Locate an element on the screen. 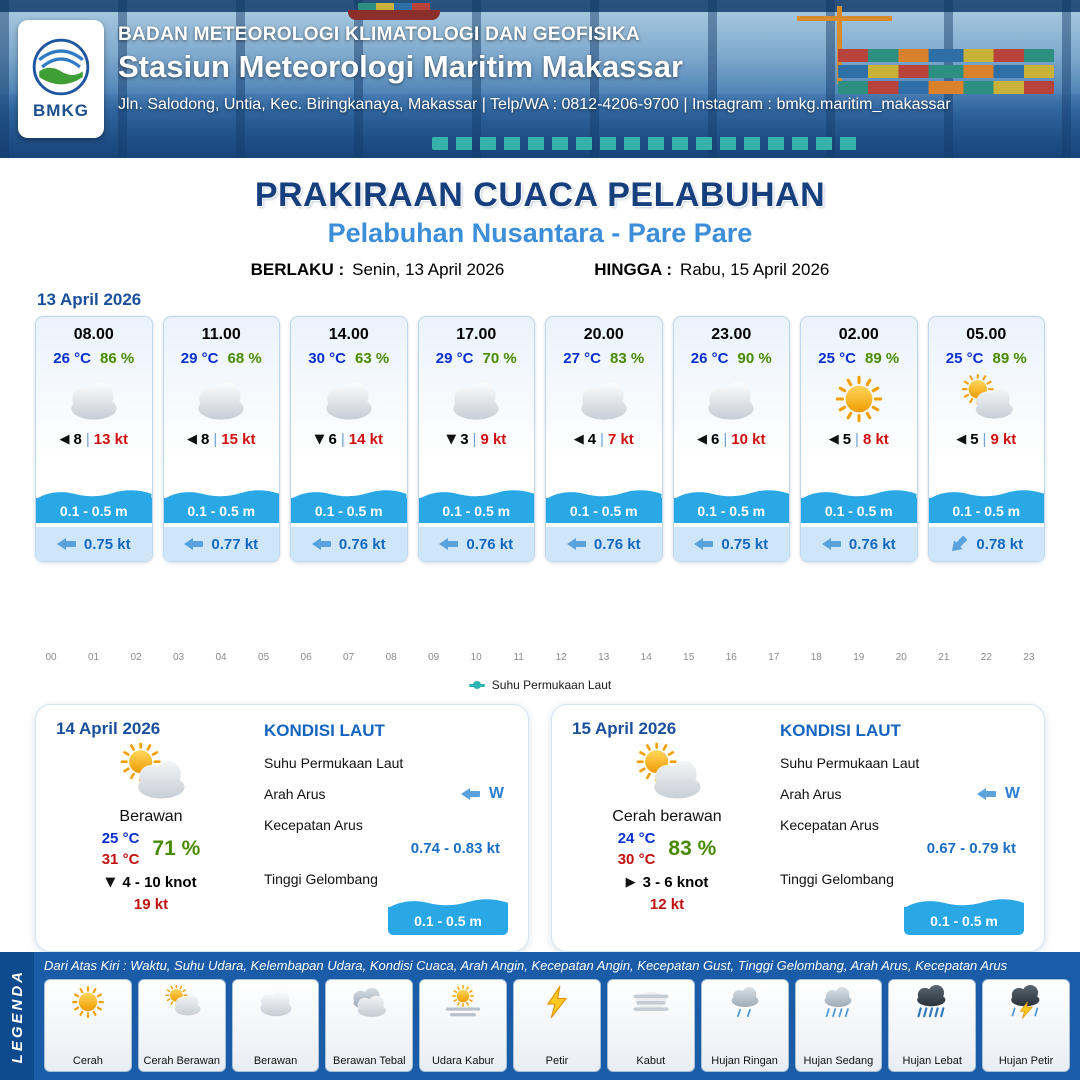 Image resolution: width=1080 pixels, height=1080 pixels. forecast-card: 20.00 27 °C 83 % ◀ 4 | 7 kt is located at coordinates (604, 439).